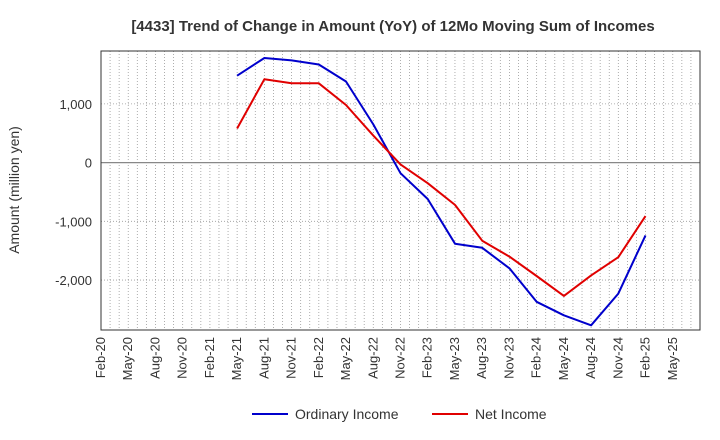  What do you see at coordinates (372, 358) in the screenshot?
I see `x-tick-label: Aug-22` at bounding box center [372, 358].